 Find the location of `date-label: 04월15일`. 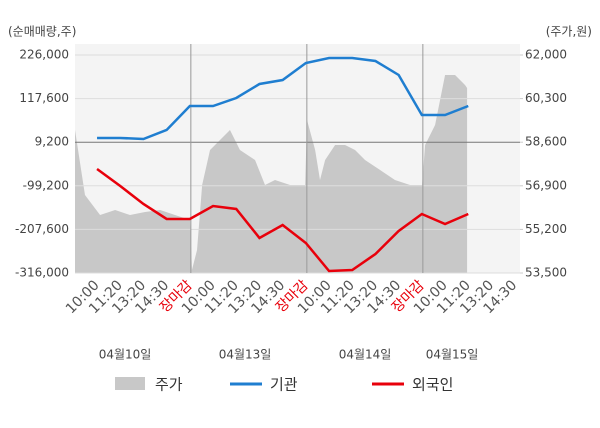

date-label: 04월15일 is located at coordinates (452, 355).